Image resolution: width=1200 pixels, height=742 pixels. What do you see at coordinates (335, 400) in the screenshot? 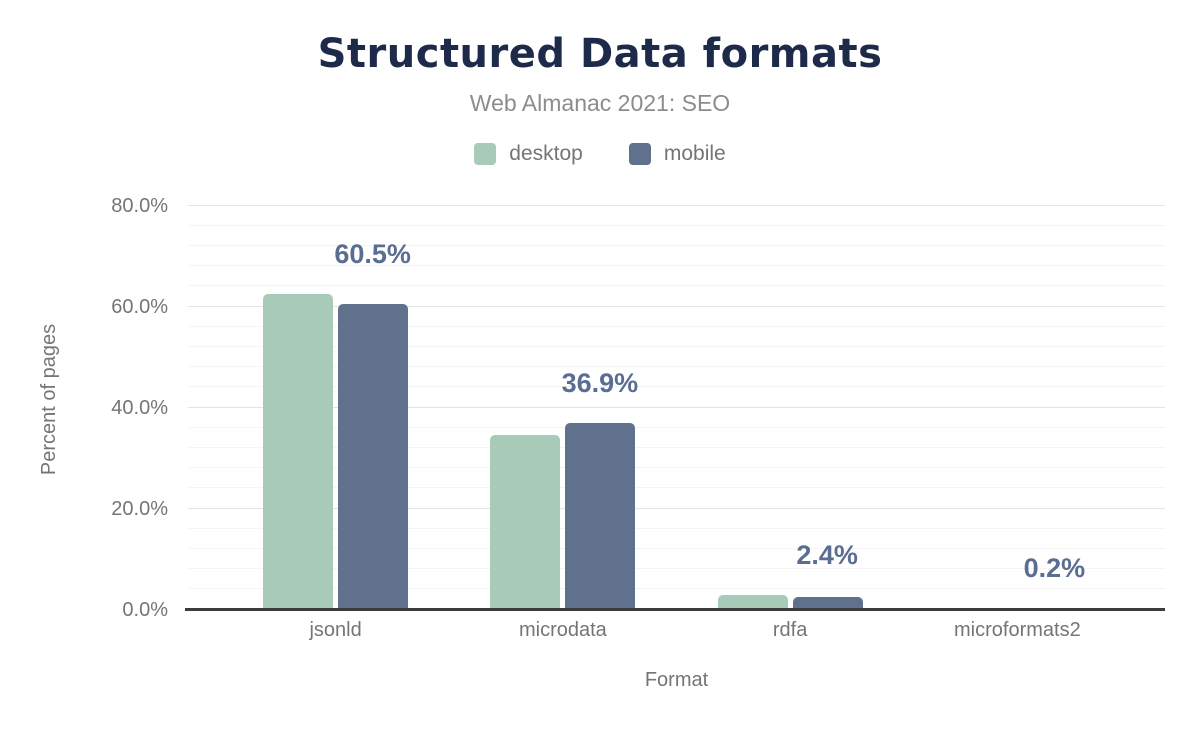
I see `bar-group-jsonld: 60.5%` at bounding box center [335, 400].